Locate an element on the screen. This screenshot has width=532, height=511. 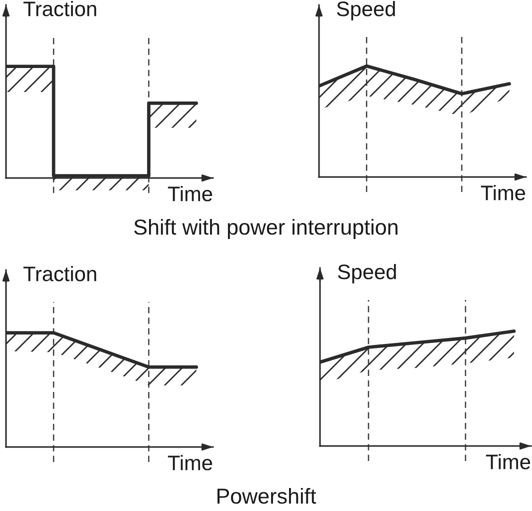
text: Shift with power interruption is located at coordinates (266, 229).